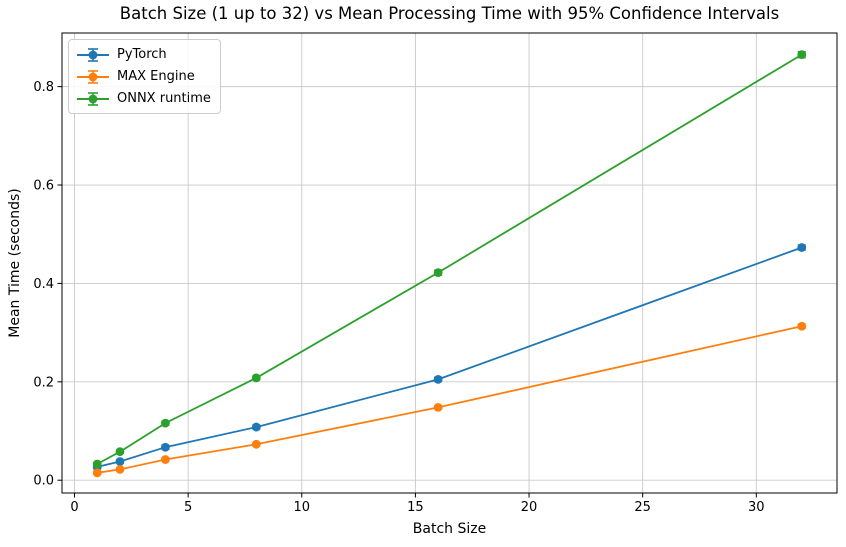 Image resolution: width=846 pixels, height=547 pixels. I want to click on y-tick-label: 0.0, so click(43, 481).